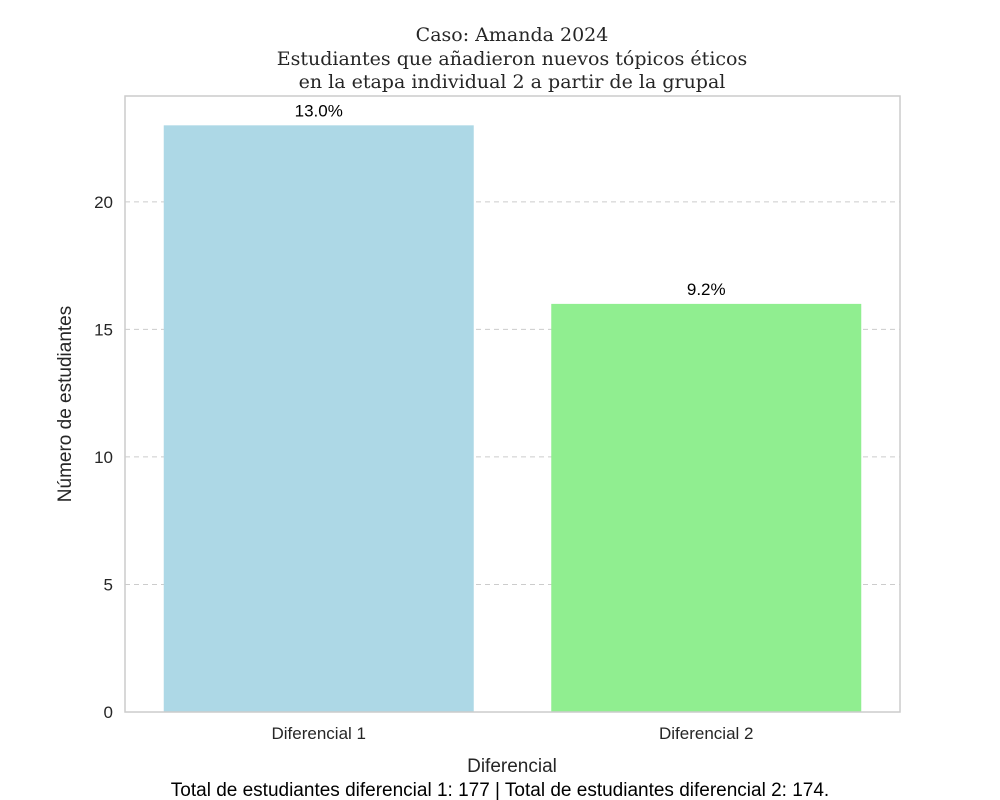 The image size is (1000, 800). Describe the element at coordinates (65, 404) in the screenshot. I see `y-axis-label: Número de estudiantes` at that location.